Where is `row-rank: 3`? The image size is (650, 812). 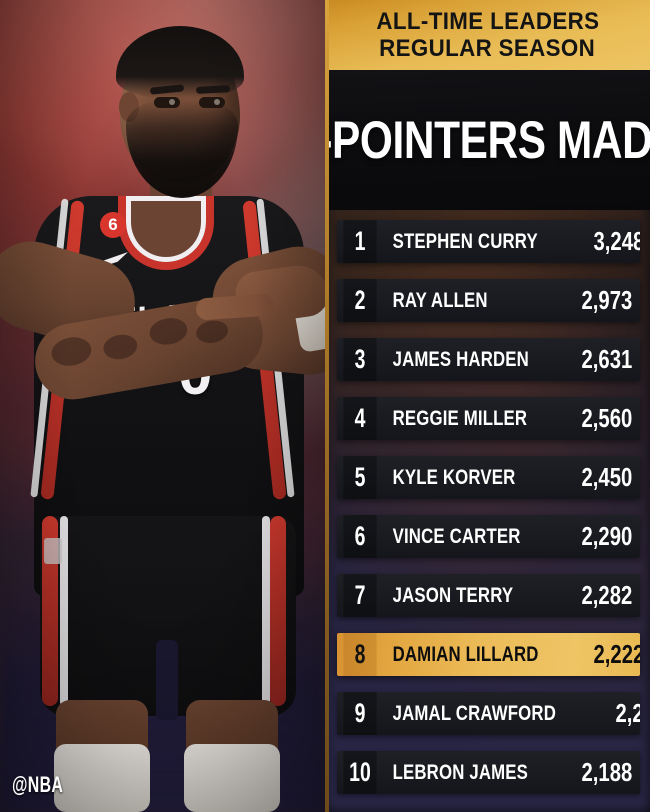 row-rank: 3 is located at coordinates (360, 359).